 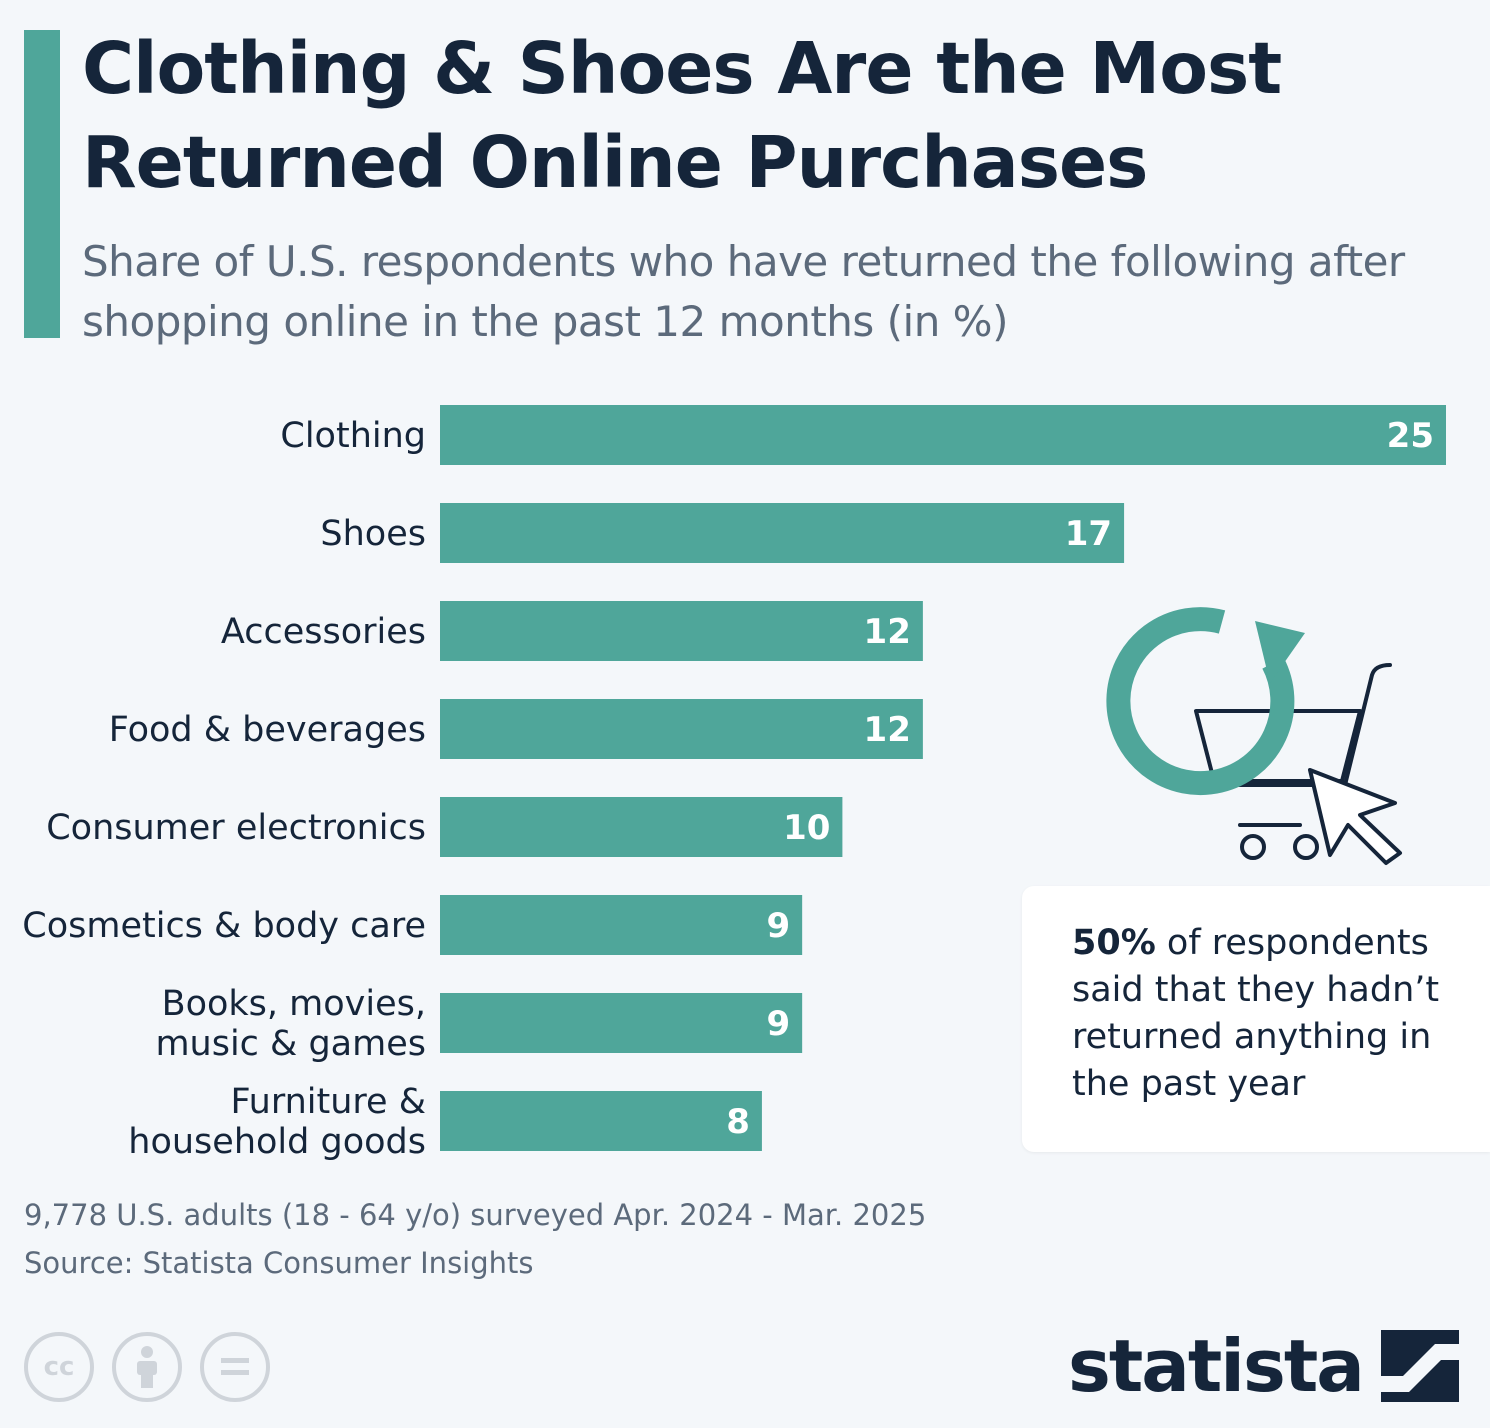 What do you see at coordinates (353, 436) in the screenshot?
I see `category-label: Clothing` at bounding box center [353, 436].